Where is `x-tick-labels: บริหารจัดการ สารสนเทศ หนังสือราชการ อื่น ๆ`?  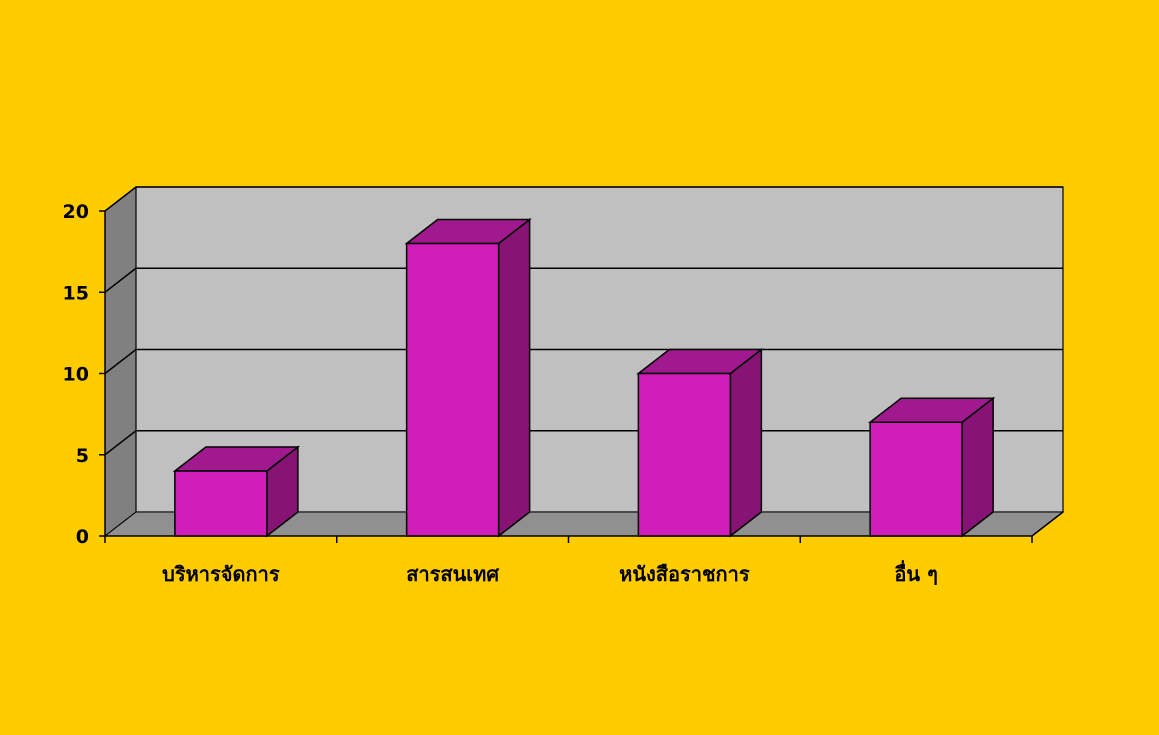 x-tick-labels: บริหารจัดการ สารสนเทศ หนังสือราชการ อื่น ๆ is located at coordinates (550, 572).